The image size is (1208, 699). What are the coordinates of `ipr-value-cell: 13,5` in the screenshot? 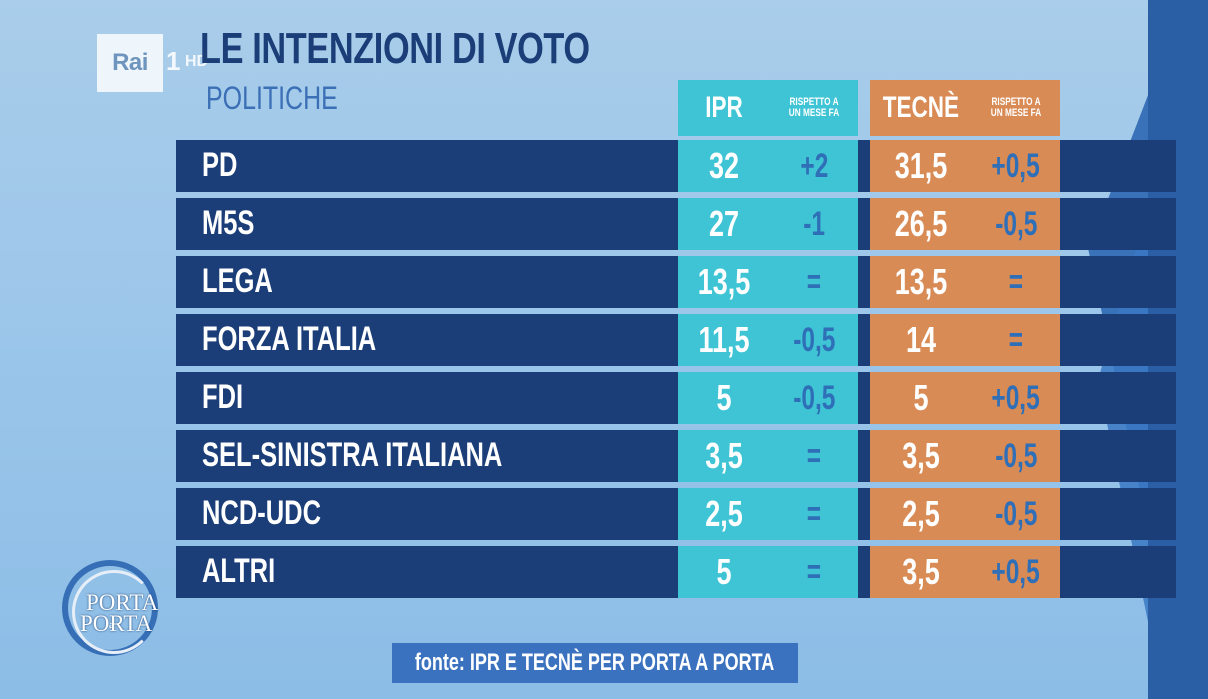 It's located at (724, 282).